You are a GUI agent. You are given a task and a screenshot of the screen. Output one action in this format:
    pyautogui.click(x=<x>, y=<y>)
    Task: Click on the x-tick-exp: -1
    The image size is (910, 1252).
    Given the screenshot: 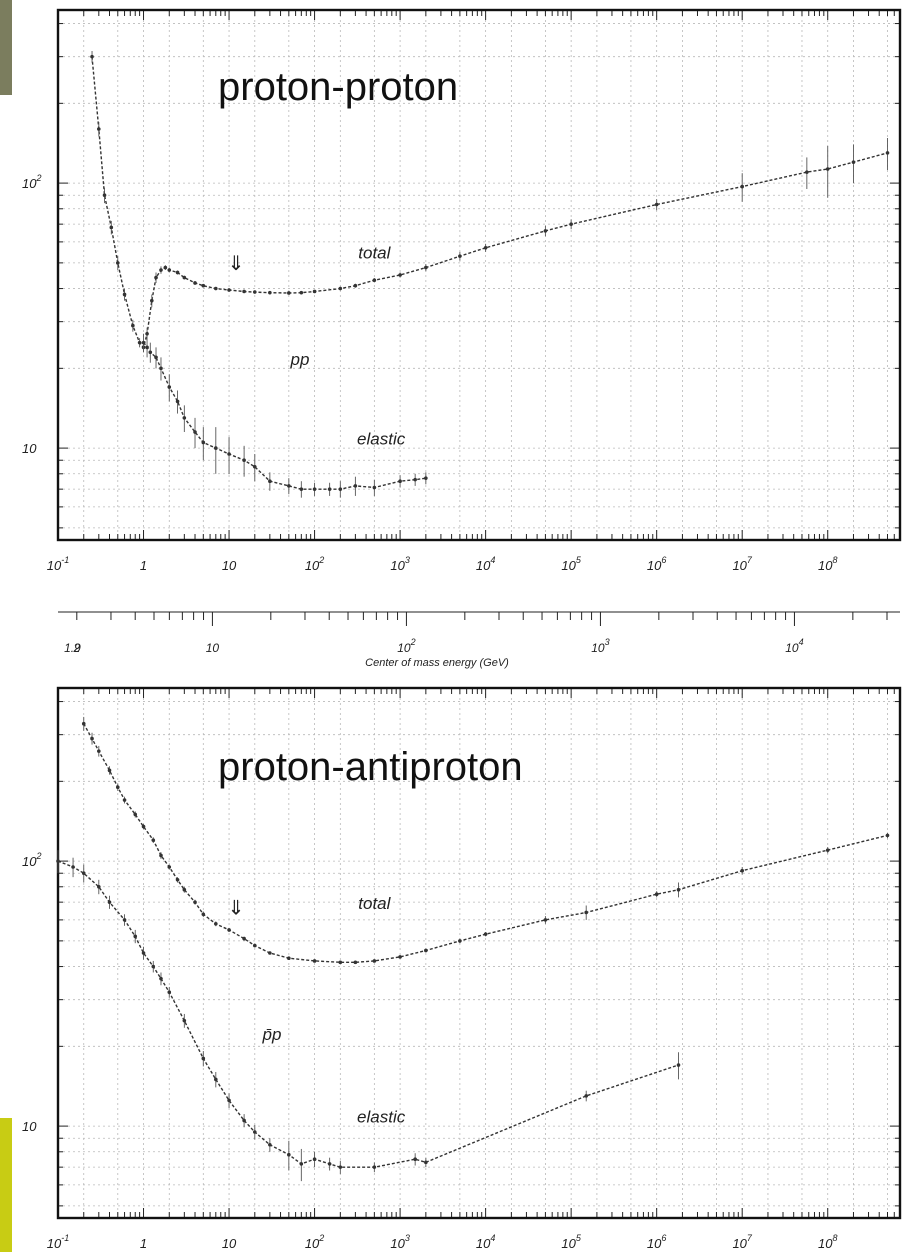 What is the action you would take?
    pyautogui.click(x=65, y=560)
    